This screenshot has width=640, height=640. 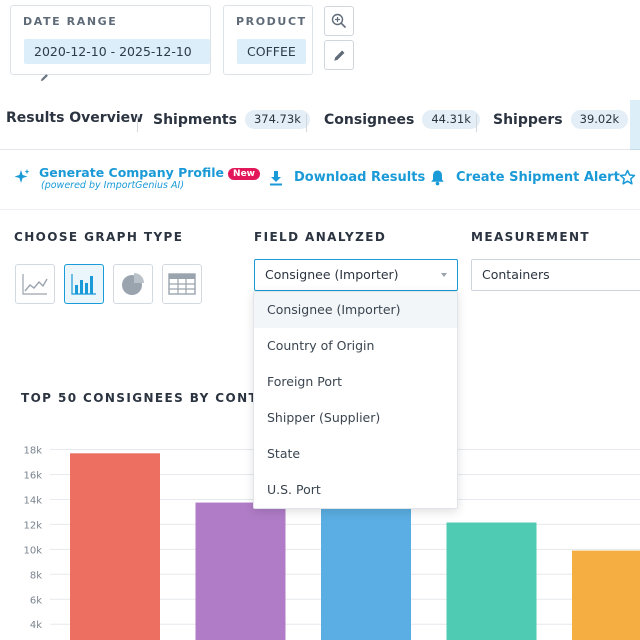 What do you see at coordinates (32, 500) in the screenshot?
I see `y-tick-label: 14k` at bounding box center [32, 500].